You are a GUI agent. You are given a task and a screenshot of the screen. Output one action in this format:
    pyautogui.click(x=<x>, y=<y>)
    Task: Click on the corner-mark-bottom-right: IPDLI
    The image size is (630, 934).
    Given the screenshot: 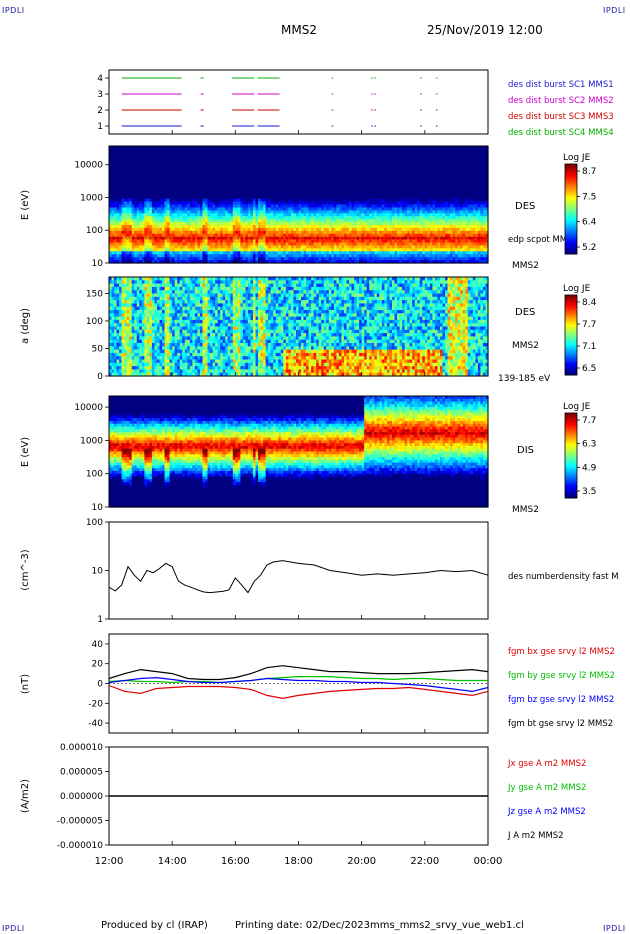 What is the action you would take?
    pyautogui.click(x=614, y=928)
    